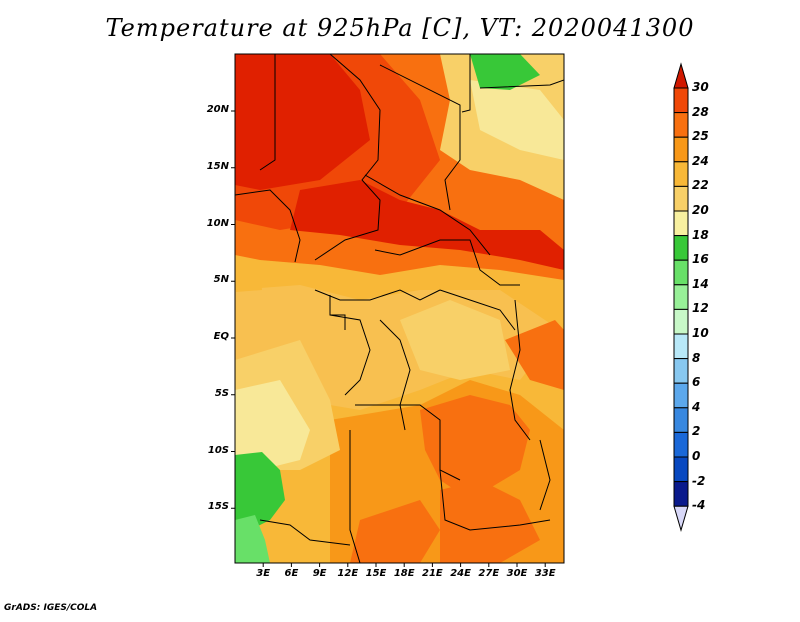 This screenshot has height=622, width=800. What do you see at coordinates (699, 480) in the screenshot?
I see `colorbar-label: -2` at bounding box center [699, 480].